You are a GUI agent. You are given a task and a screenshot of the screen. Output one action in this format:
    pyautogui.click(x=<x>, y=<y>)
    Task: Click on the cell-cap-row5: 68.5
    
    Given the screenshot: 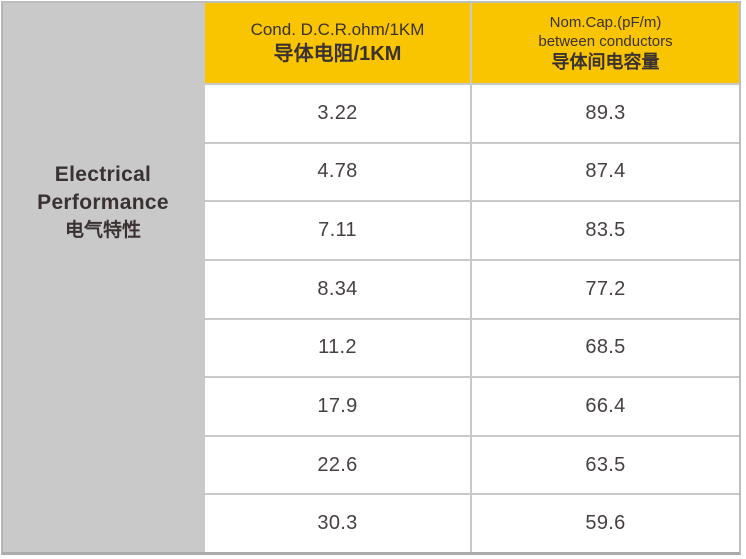 What is the action you would take?
    pyautogui.click(x=605, y=348)
    